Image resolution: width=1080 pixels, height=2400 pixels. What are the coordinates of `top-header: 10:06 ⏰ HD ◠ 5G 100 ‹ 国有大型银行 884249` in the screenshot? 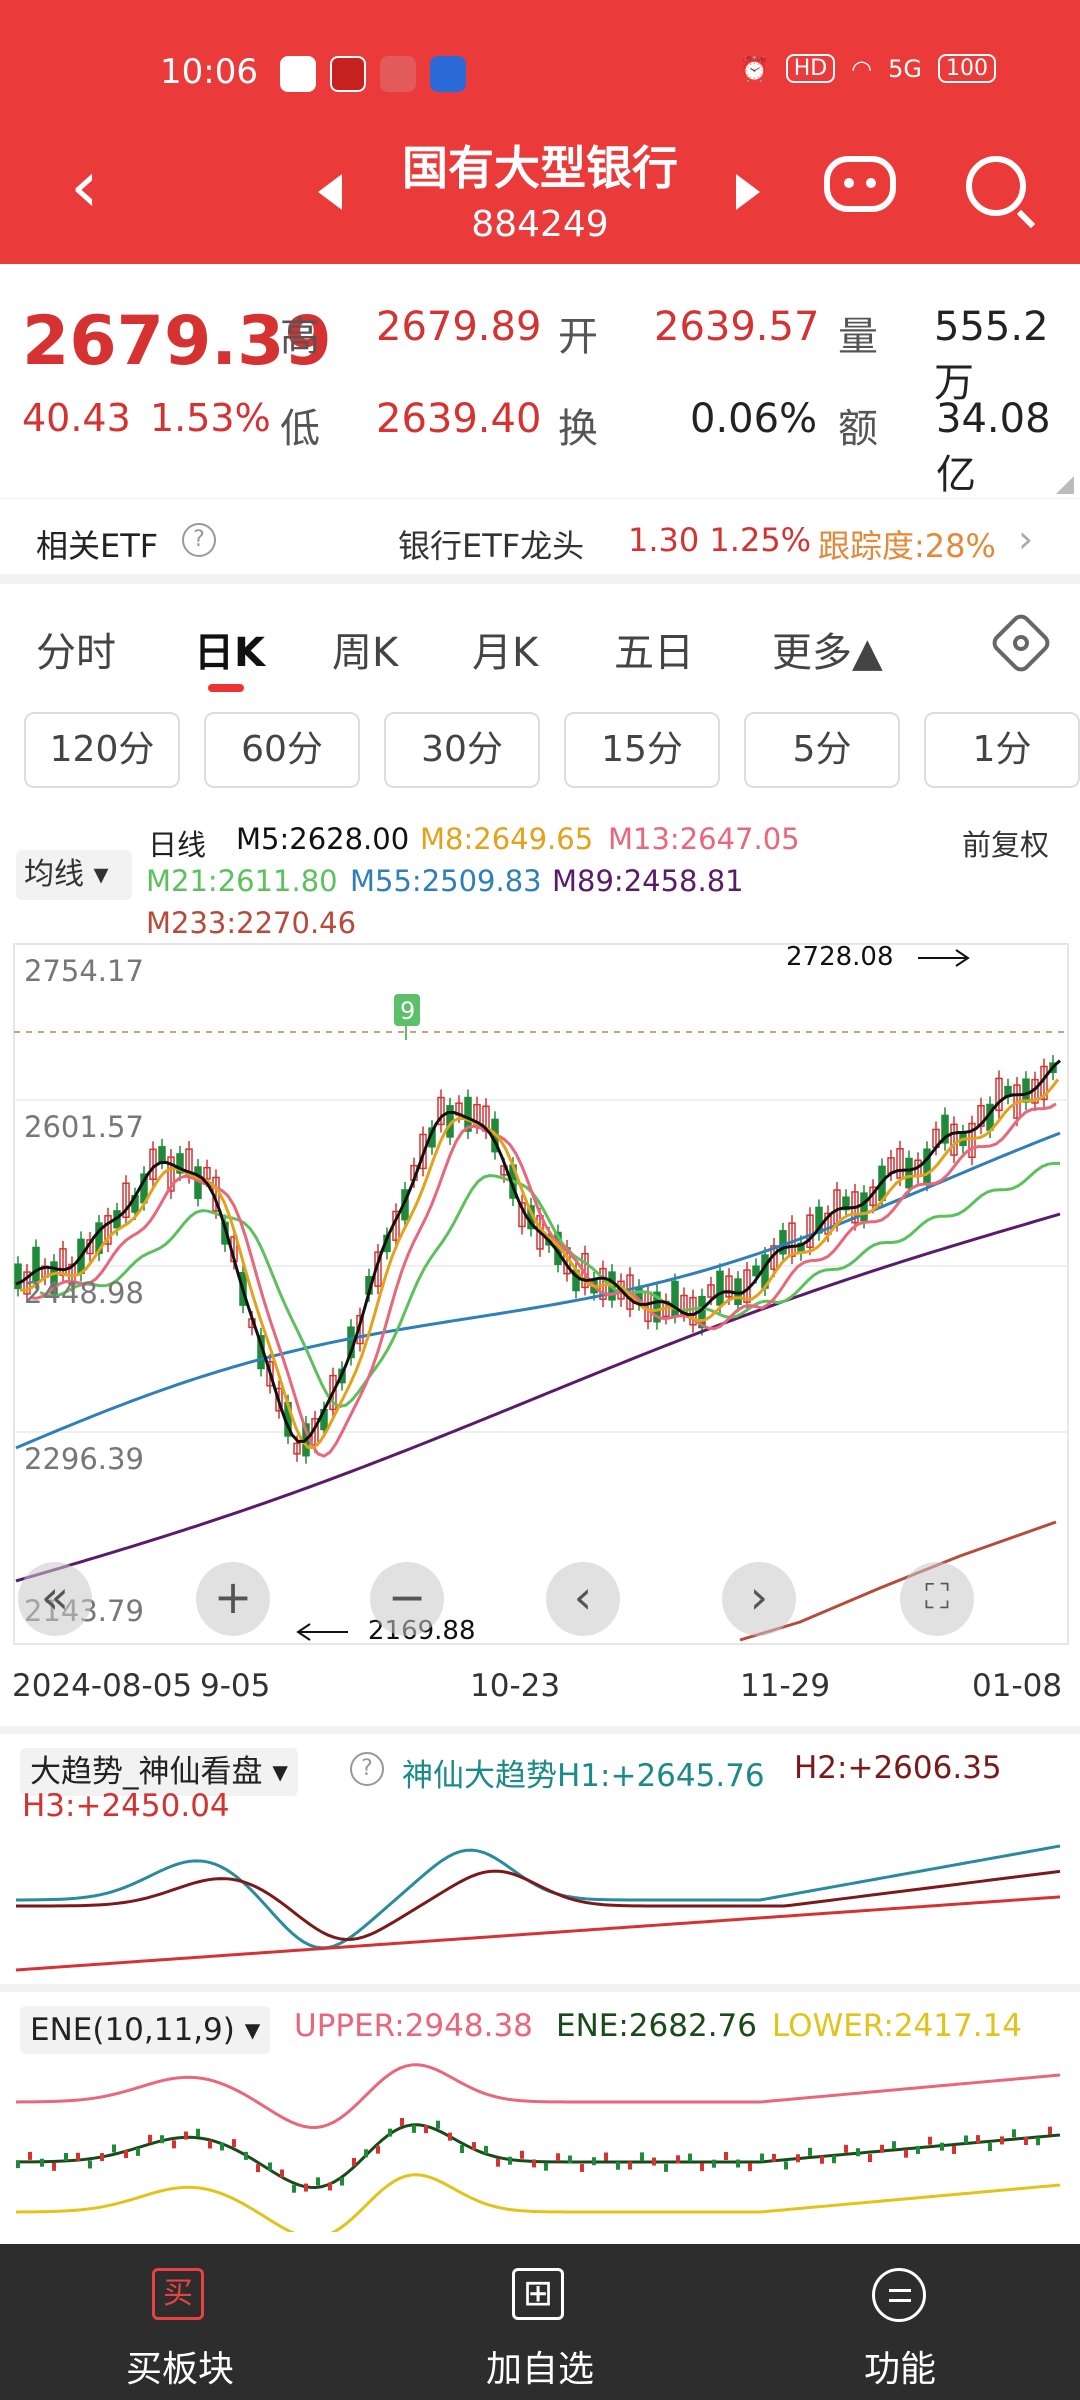 It's located at (540, 132).